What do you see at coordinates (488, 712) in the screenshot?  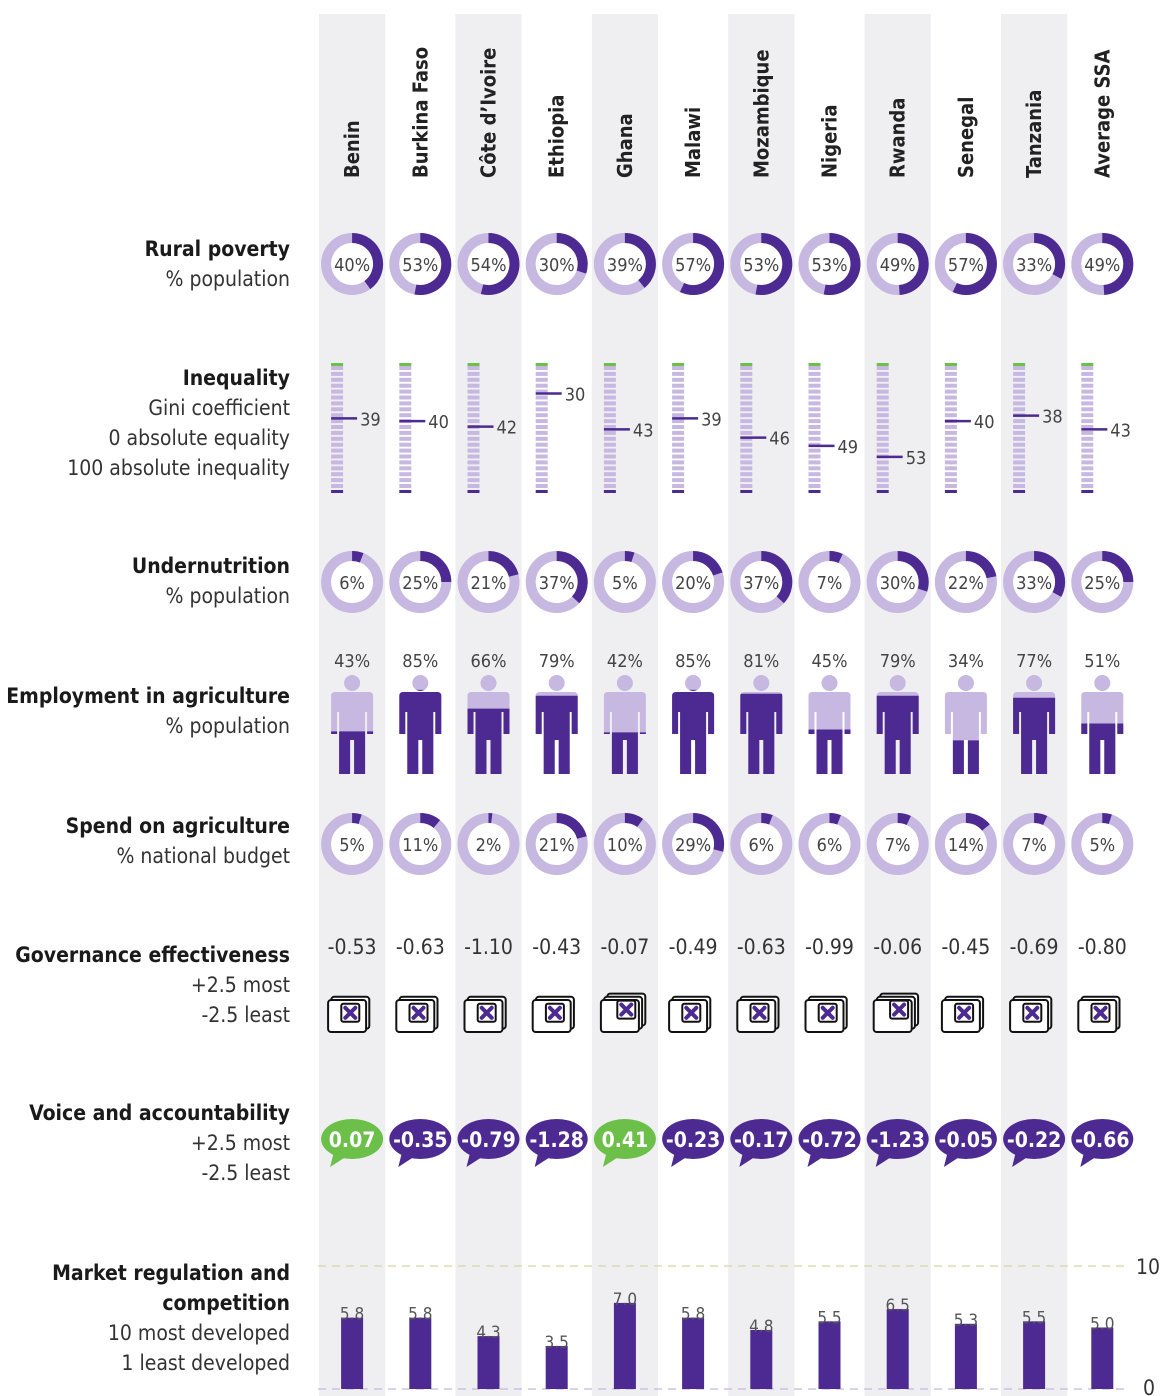 I see `employment-figure: 66%` at bounding box center [488, 712].